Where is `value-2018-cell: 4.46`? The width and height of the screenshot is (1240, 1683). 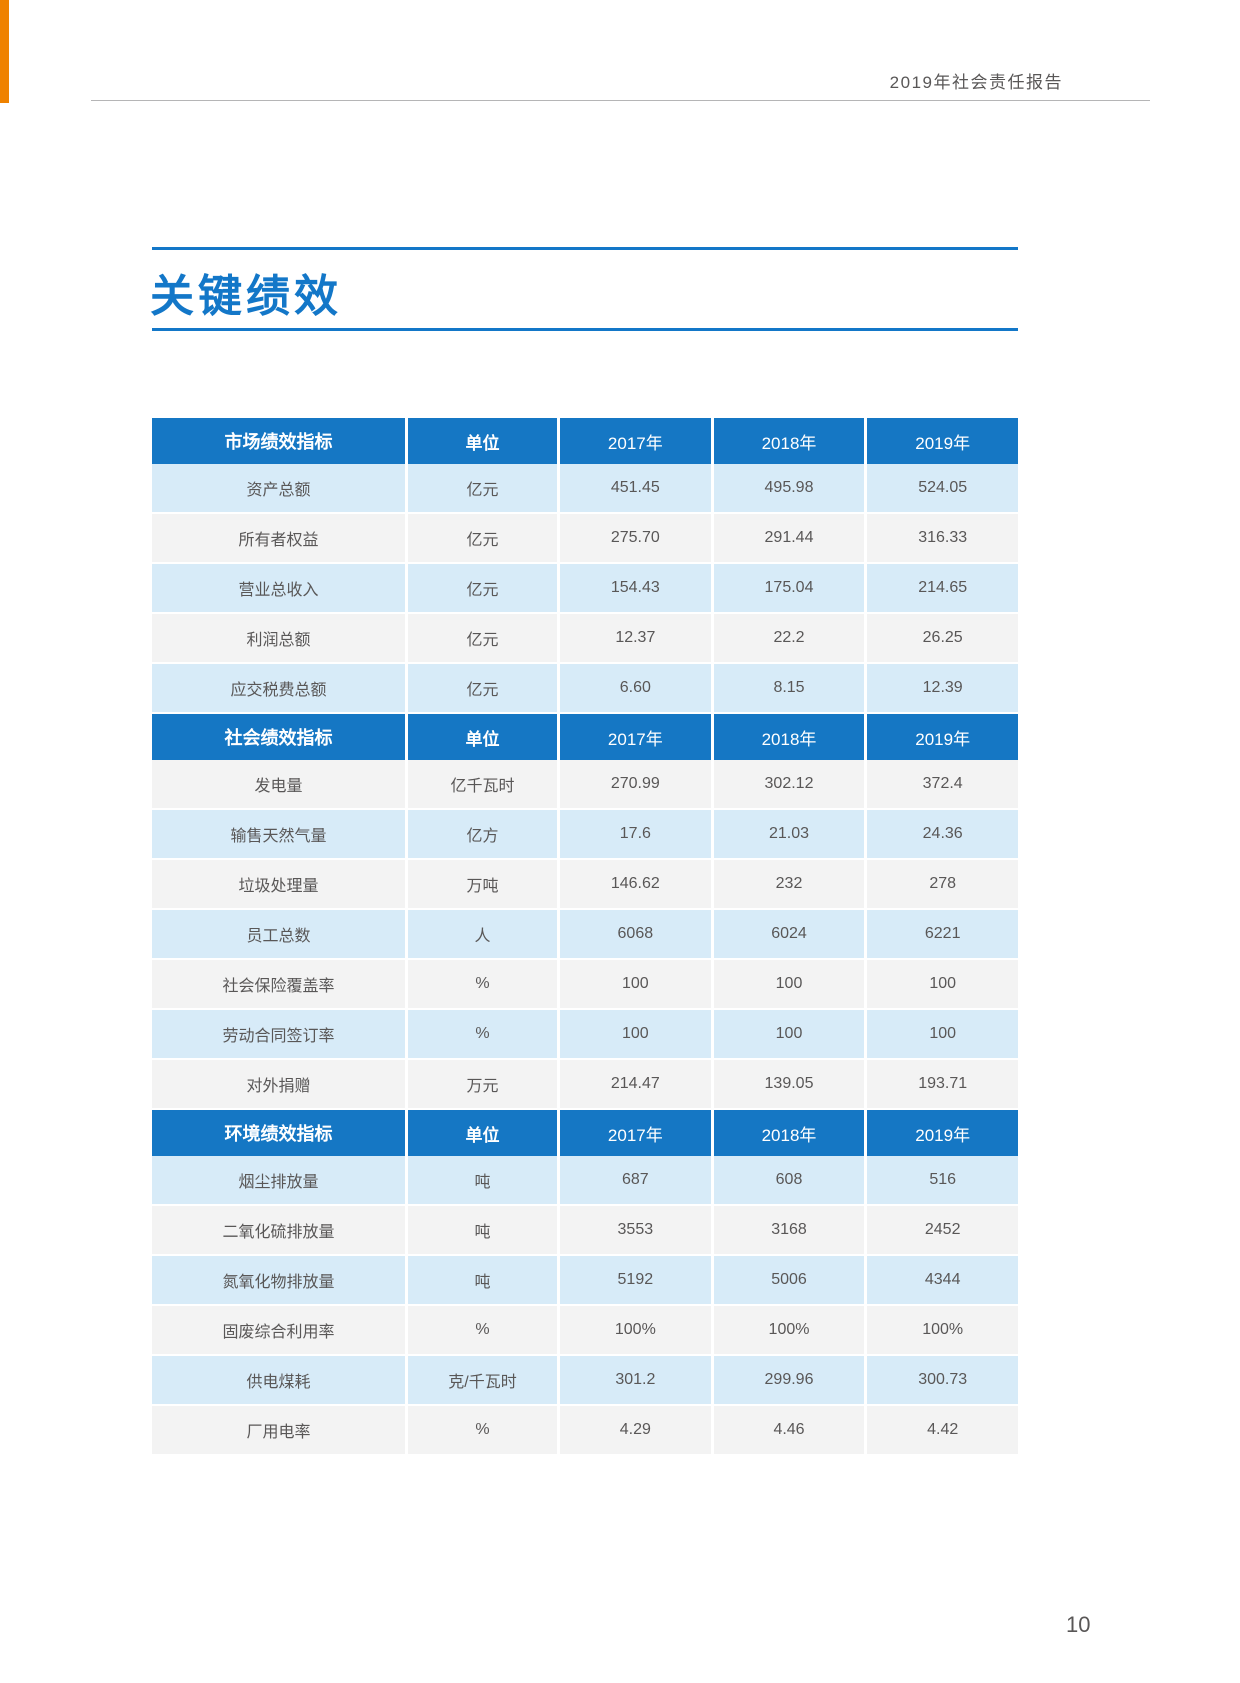 value-2018-cell: 4.46 is located at coordinates (787, 1430).